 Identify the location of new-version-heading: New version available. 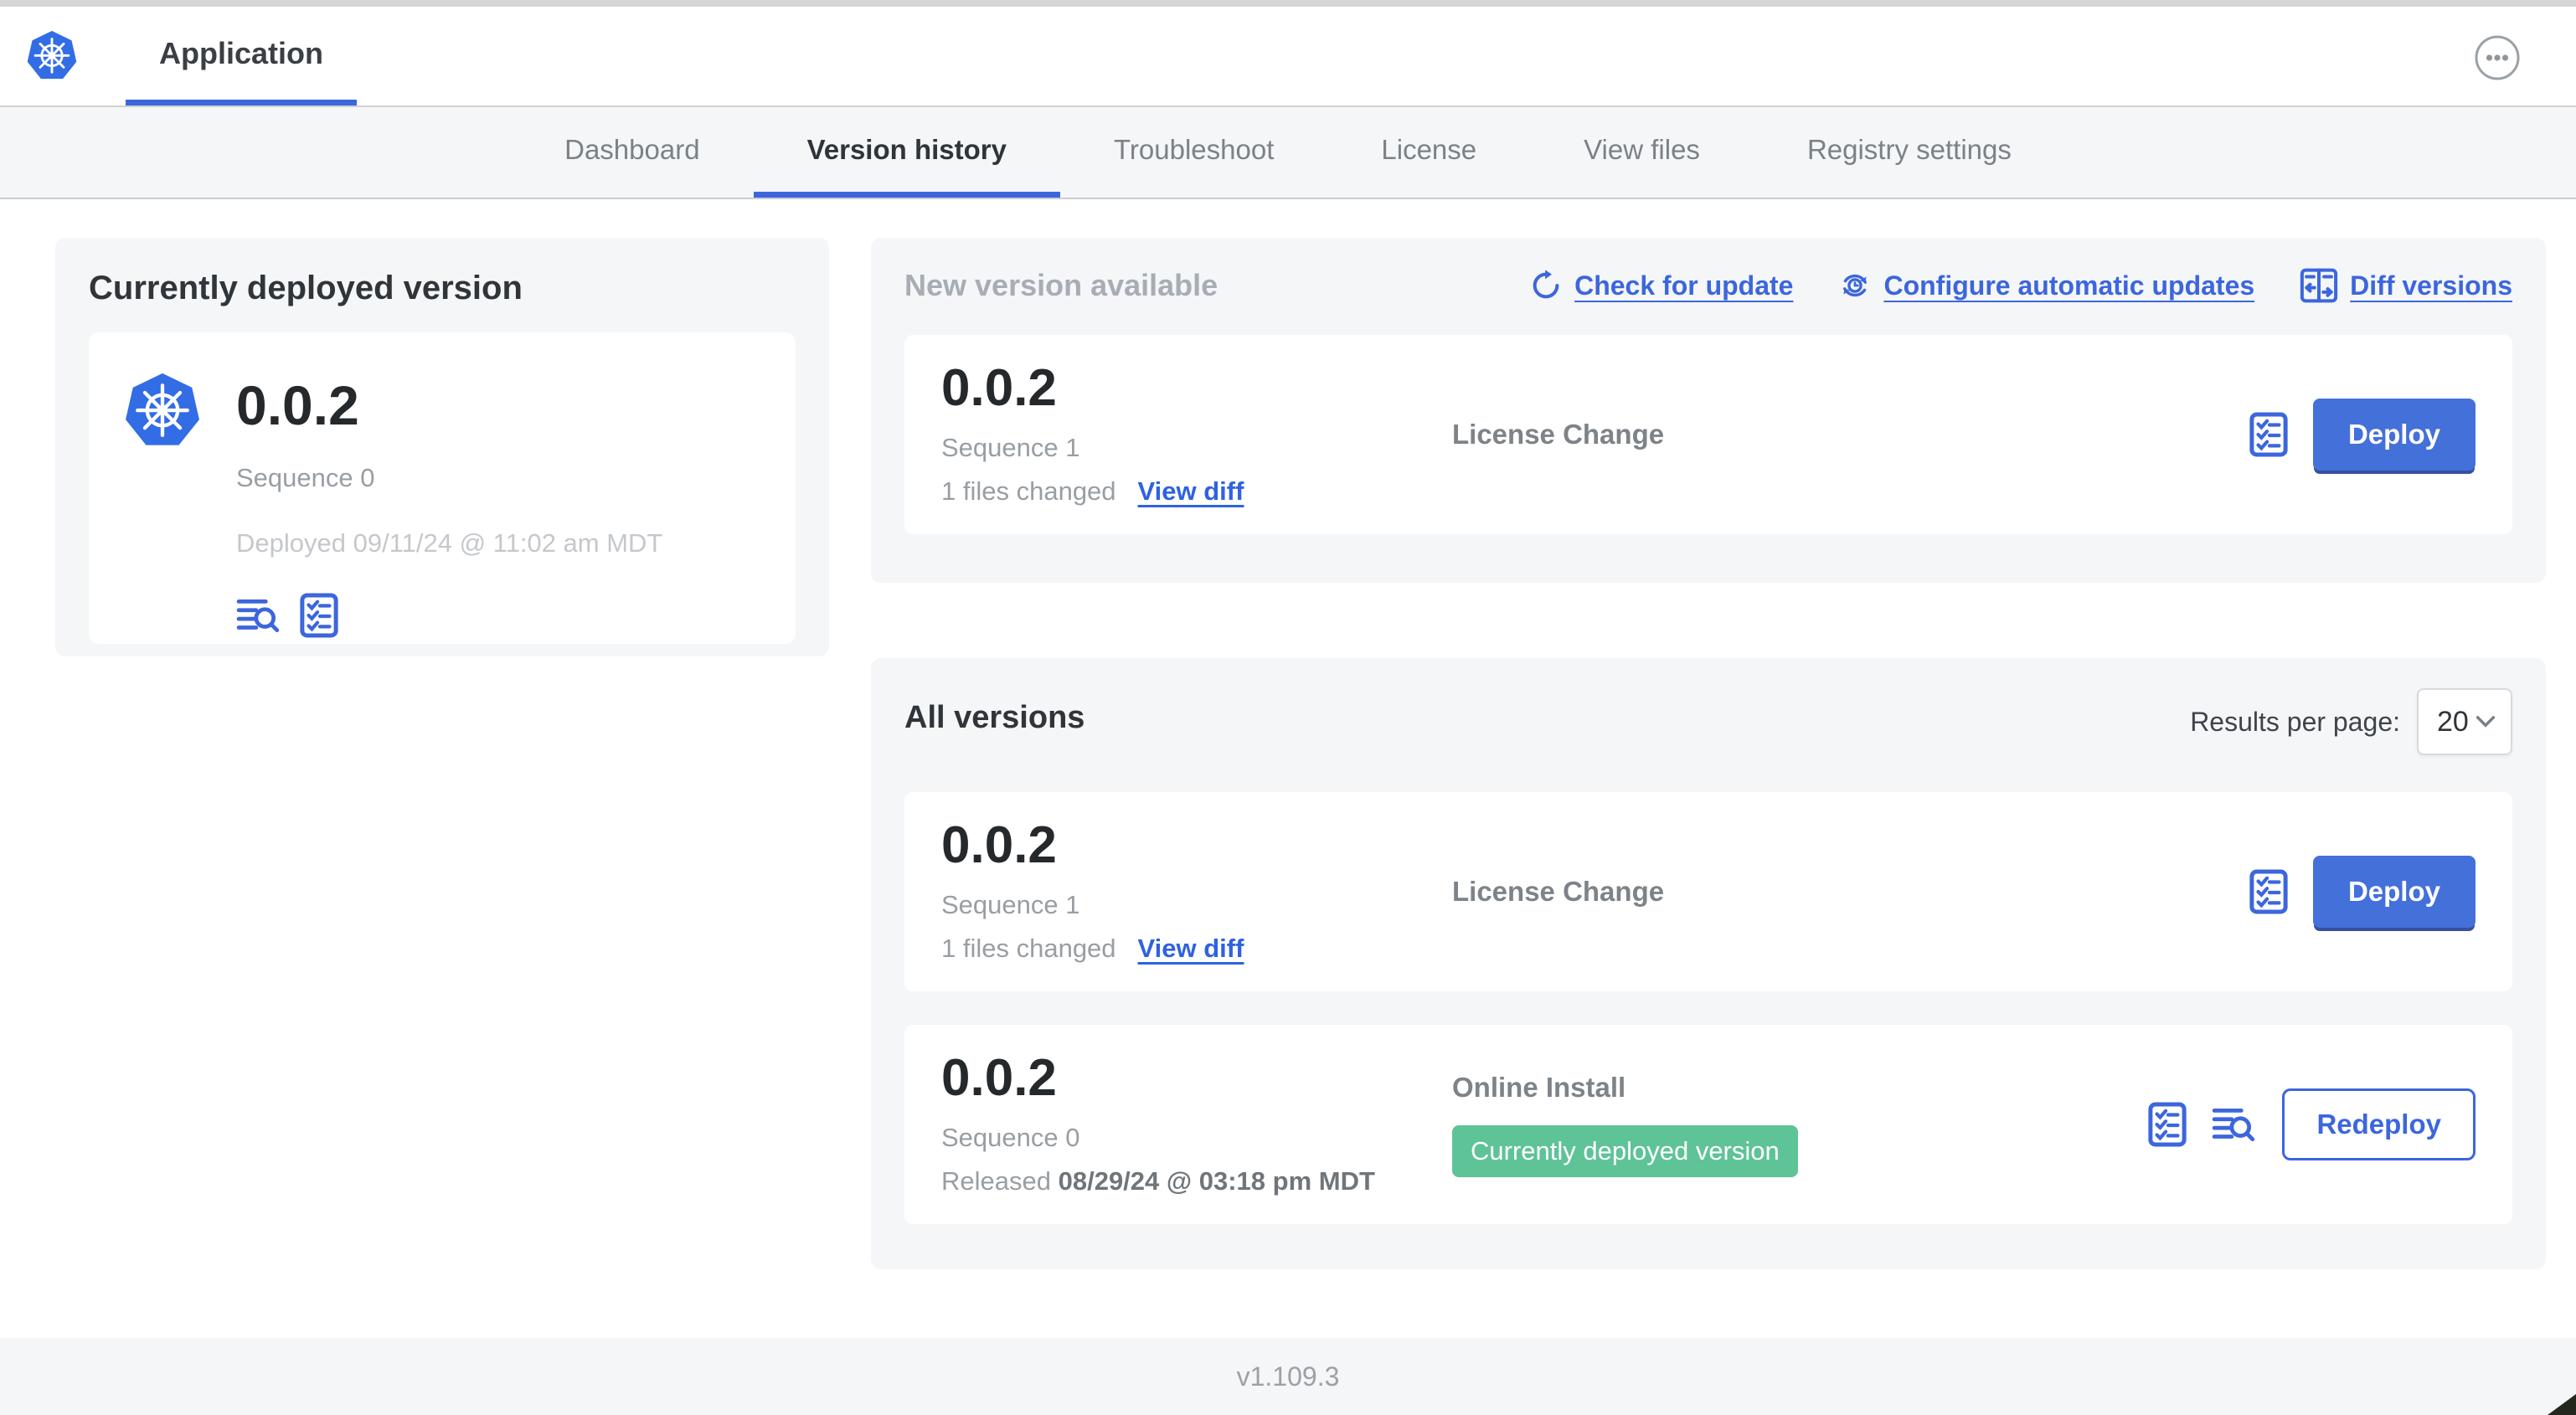
(1061, 285).